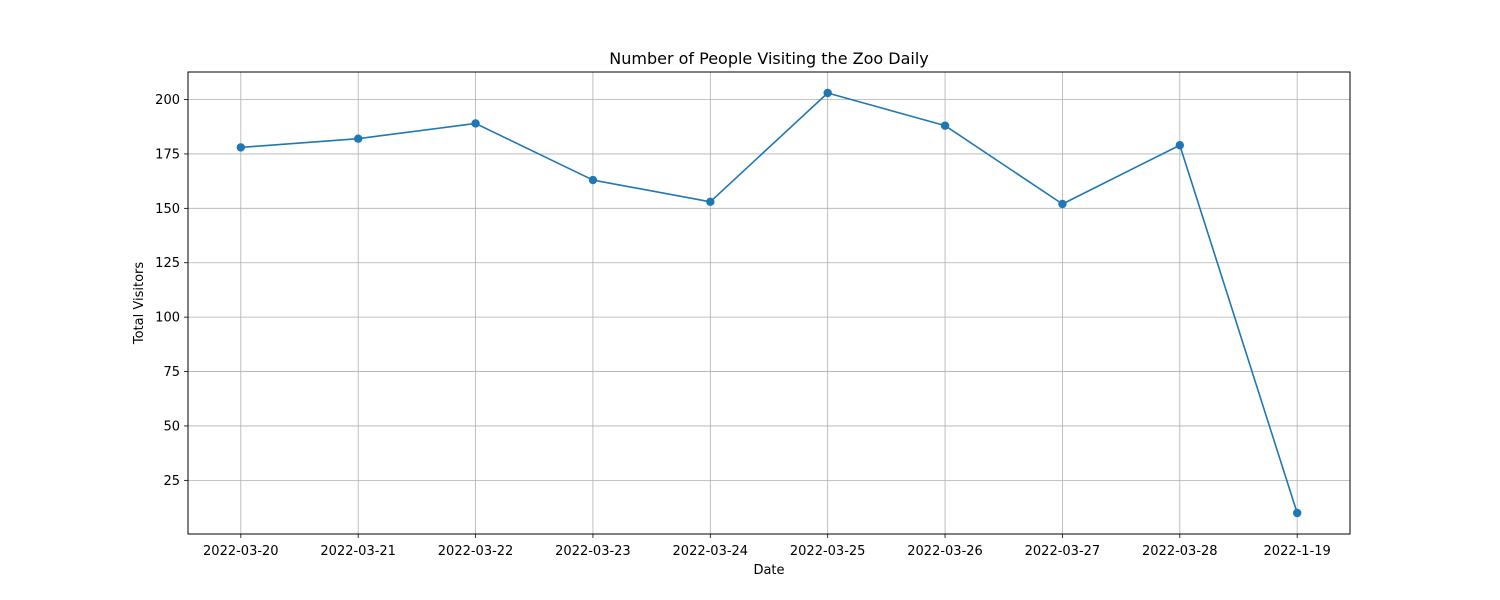 The image size is (1500, 600). I want to click on y-tick-label: 125, so click(167, 263).